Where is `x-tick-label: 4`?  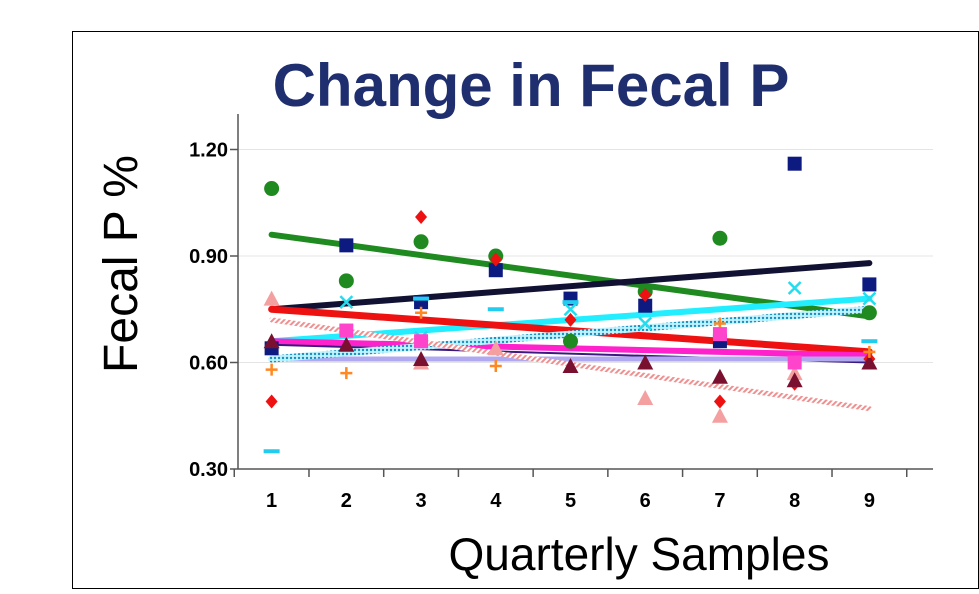 x-tick-label: 4 is located at coordinates (496, 501).